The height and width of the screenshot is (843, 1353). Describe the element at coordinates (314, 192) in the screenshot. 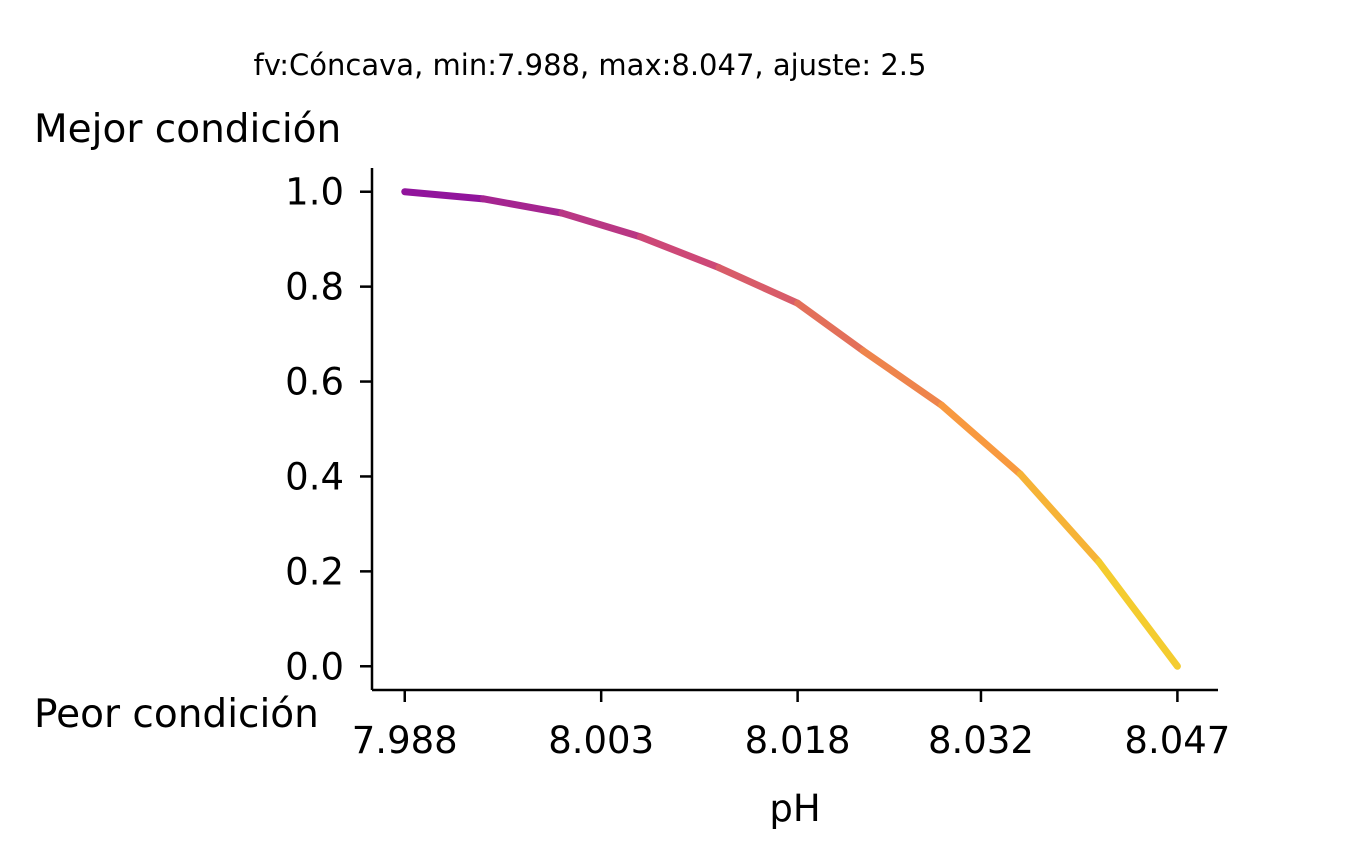

I see `y-tick-label: 1.0` at that location.